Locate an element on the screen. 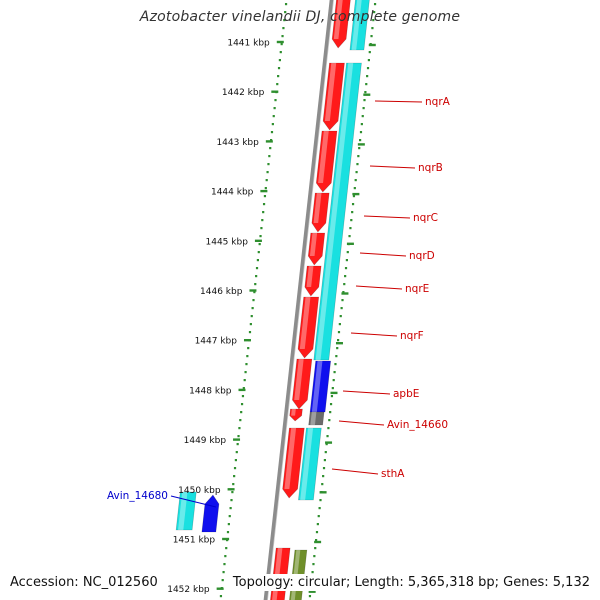 The height and width of the screenshot is (600, 600). scale-label: 1452 kbp is located at coordinates (188, 590).